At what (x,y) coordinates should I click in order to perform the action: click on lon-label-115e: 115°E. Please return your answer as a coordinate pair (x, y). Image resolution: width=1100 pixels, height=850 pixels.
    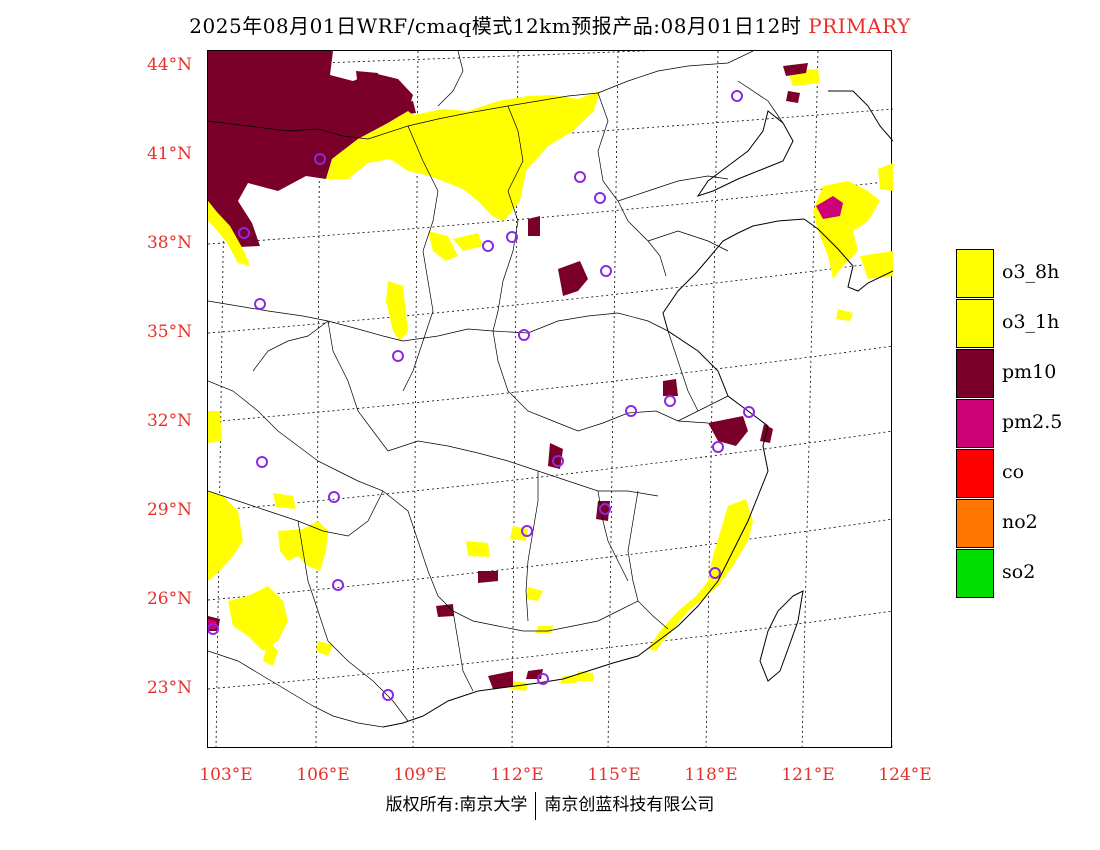
    Looking at the image, I should click on (614, 775).